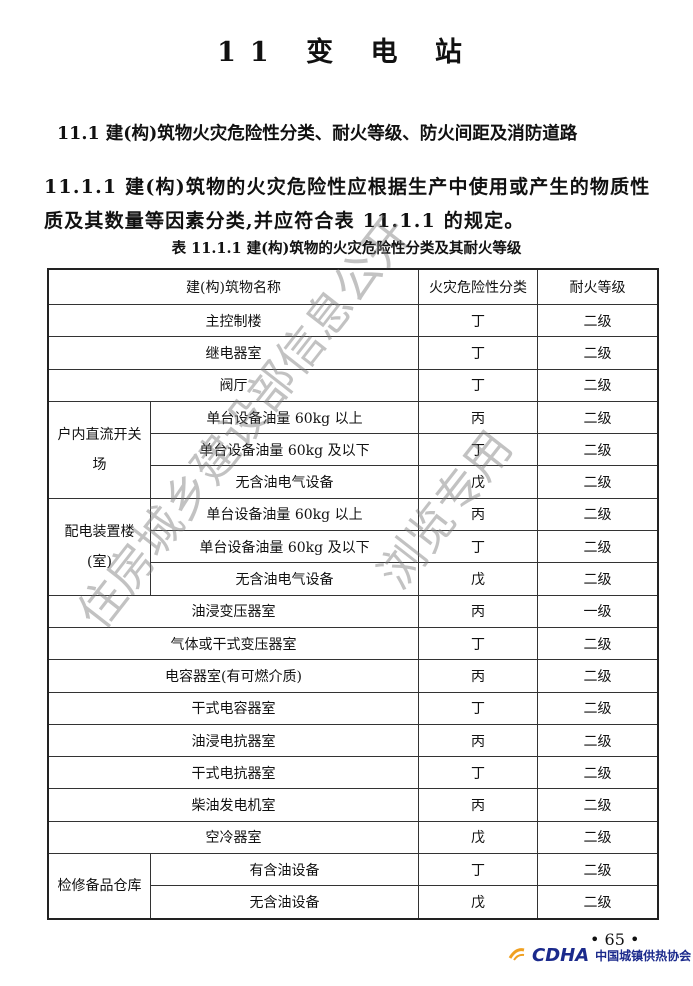 The height and width of the screenshot is (986, 693). I want to click on table-row: 无含油设备戊二级, so click(353, 902).